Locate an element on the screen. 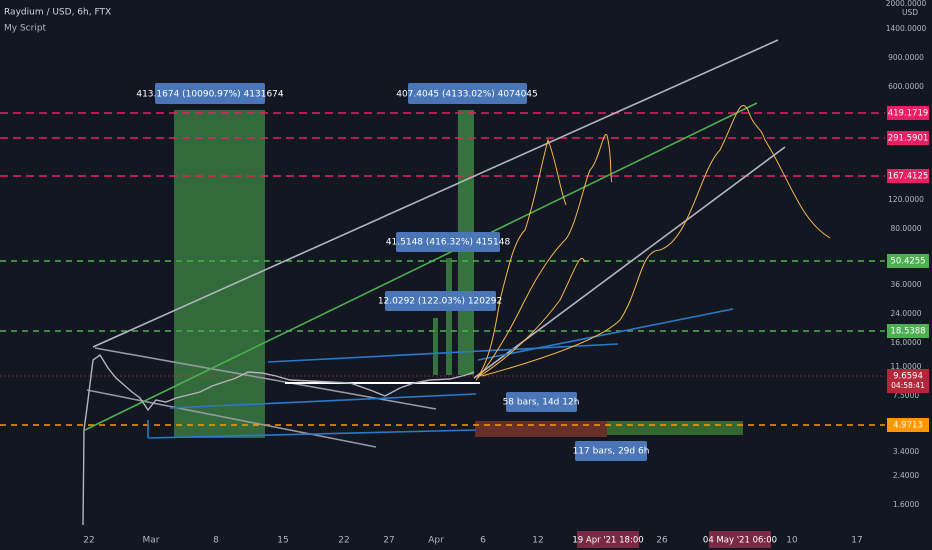 The width and height of the screenshot is (932, 550). time-marker-label: 04 May '21 06:00 is located at coordinates (740, 541).